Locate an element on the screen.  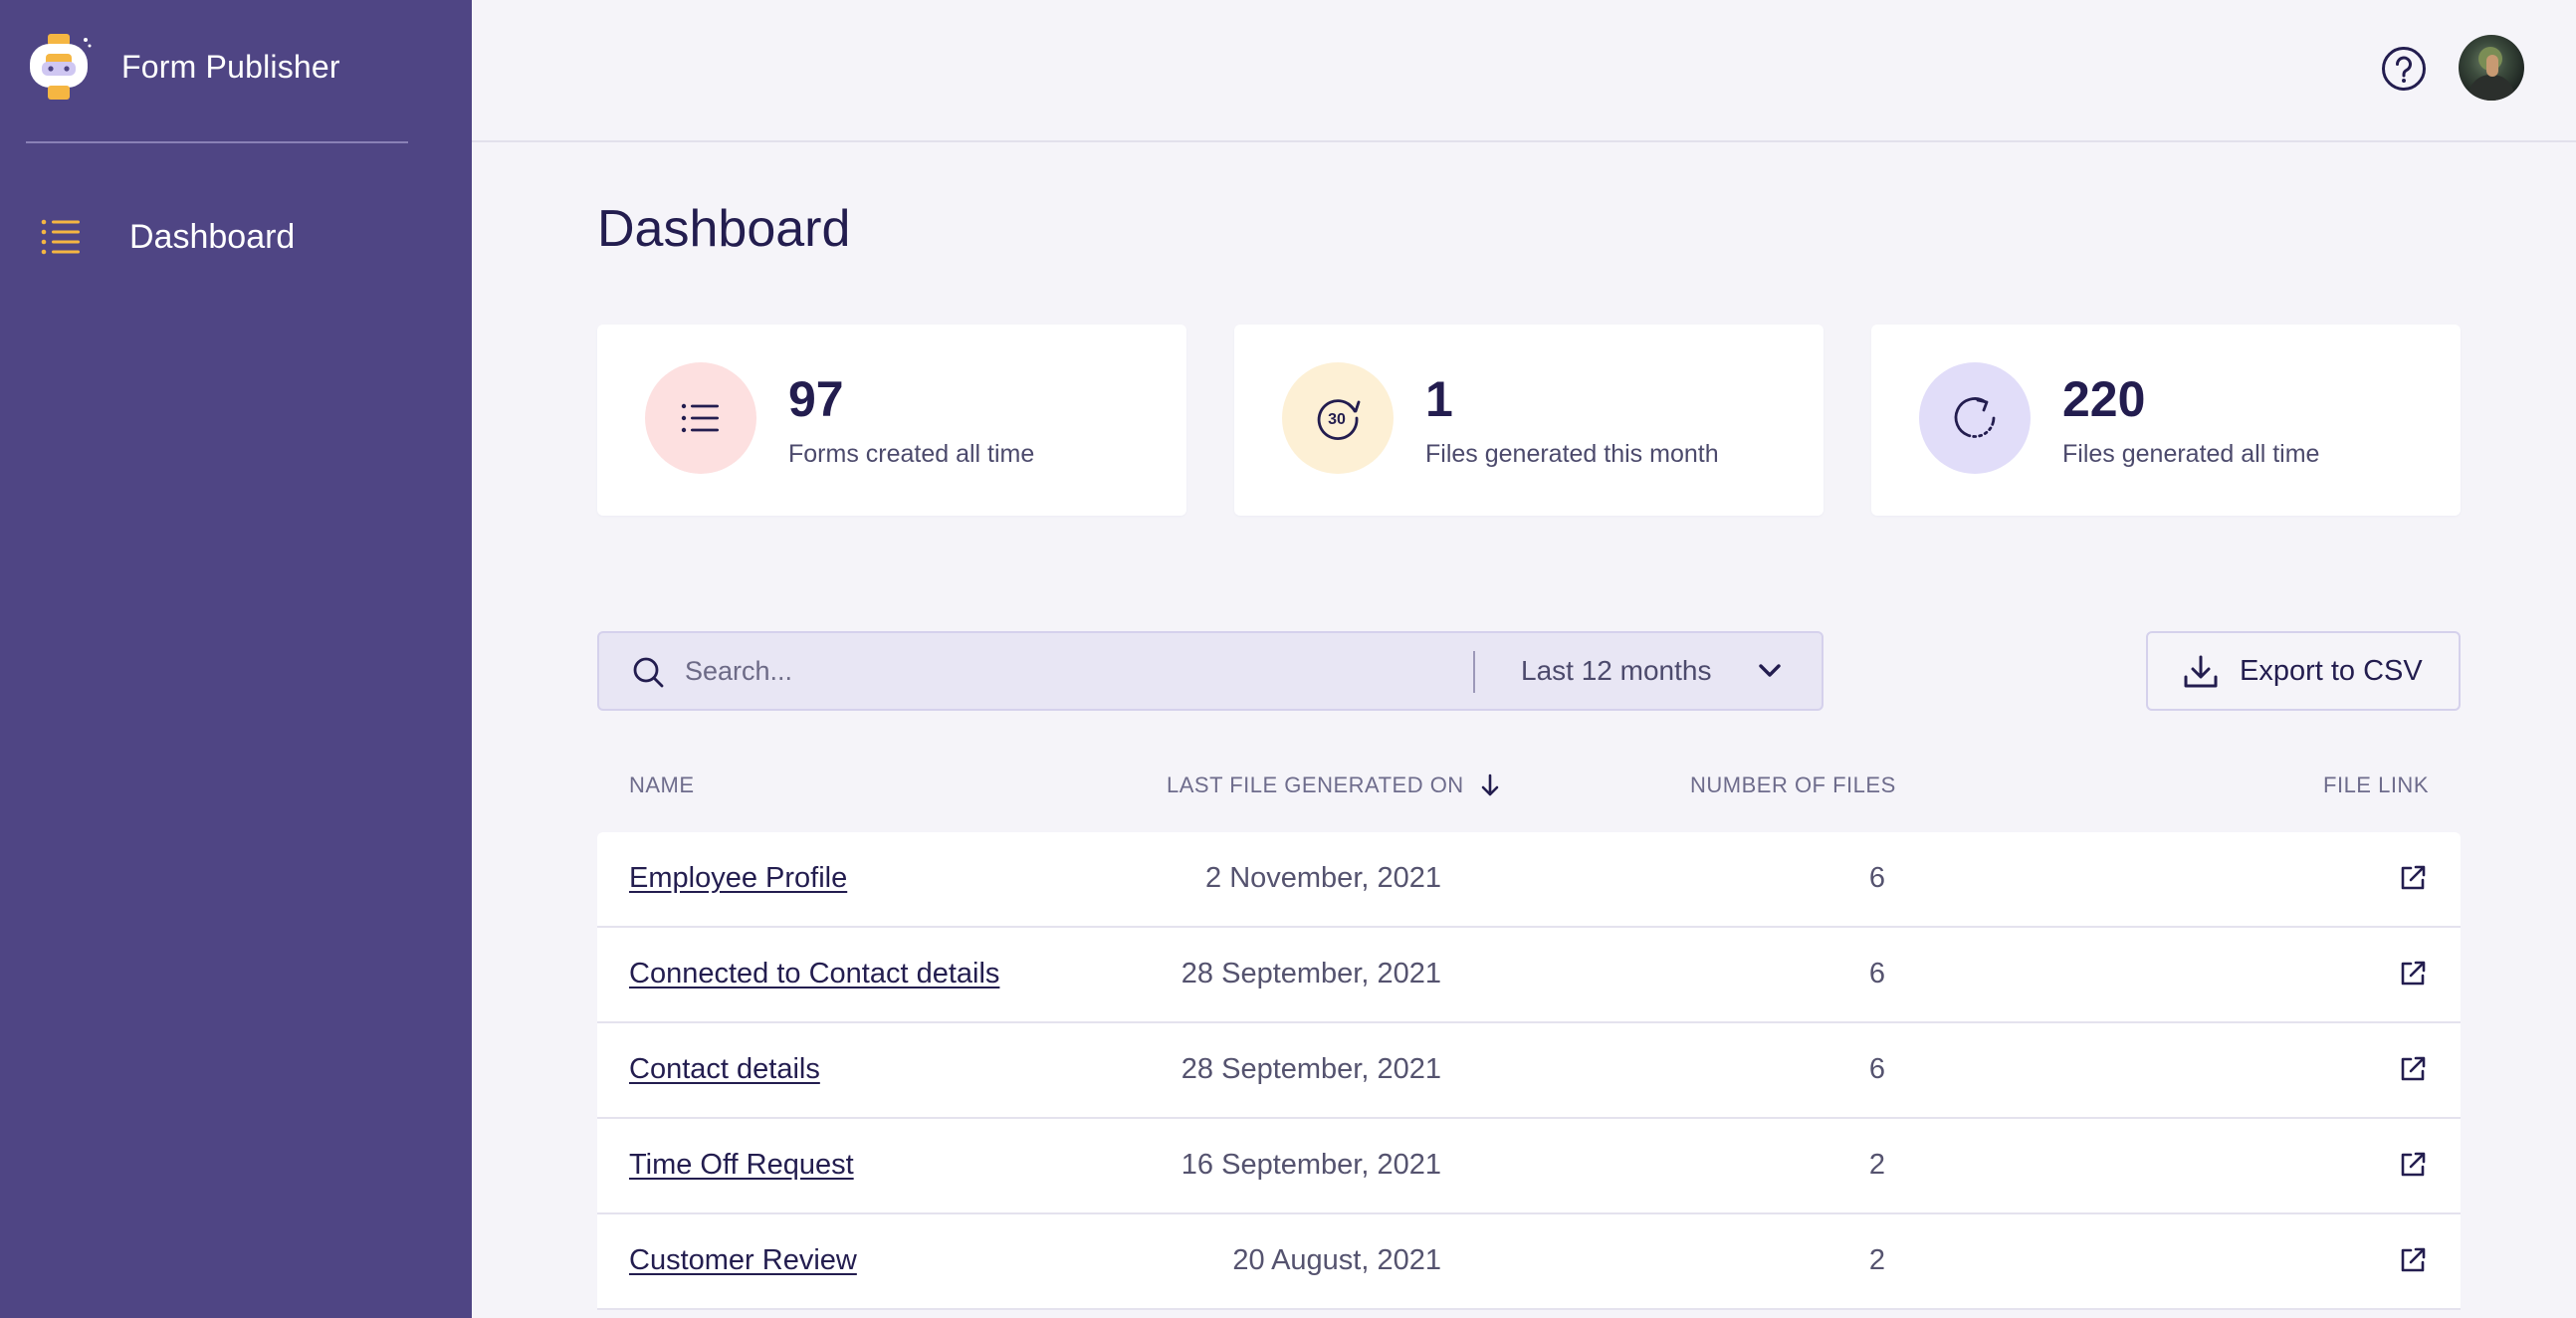
table-row: Contact details 28 September, 2021 6 is located at coordinates (1529, 1071).